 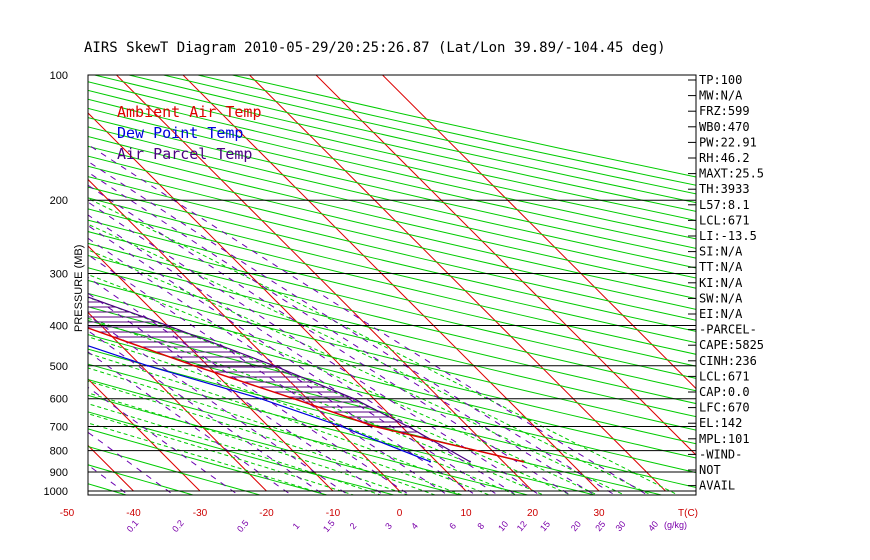 What do you see at coordinates (59, 452) in the screenshot?
I see `pressure-tick-label: 800` at bounding box center [59, 452].